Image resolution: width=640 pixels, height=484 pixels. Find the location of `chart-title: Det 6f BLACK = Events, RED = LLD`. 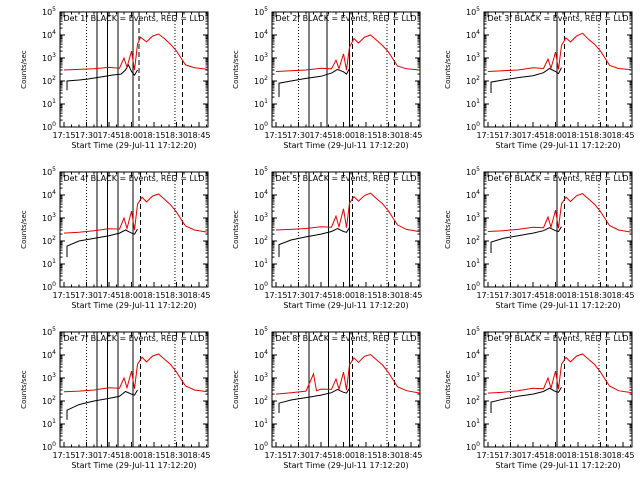

chart-title: Det 6f BLACK = Events, RED = LLD is located at coordinates (557, 178).